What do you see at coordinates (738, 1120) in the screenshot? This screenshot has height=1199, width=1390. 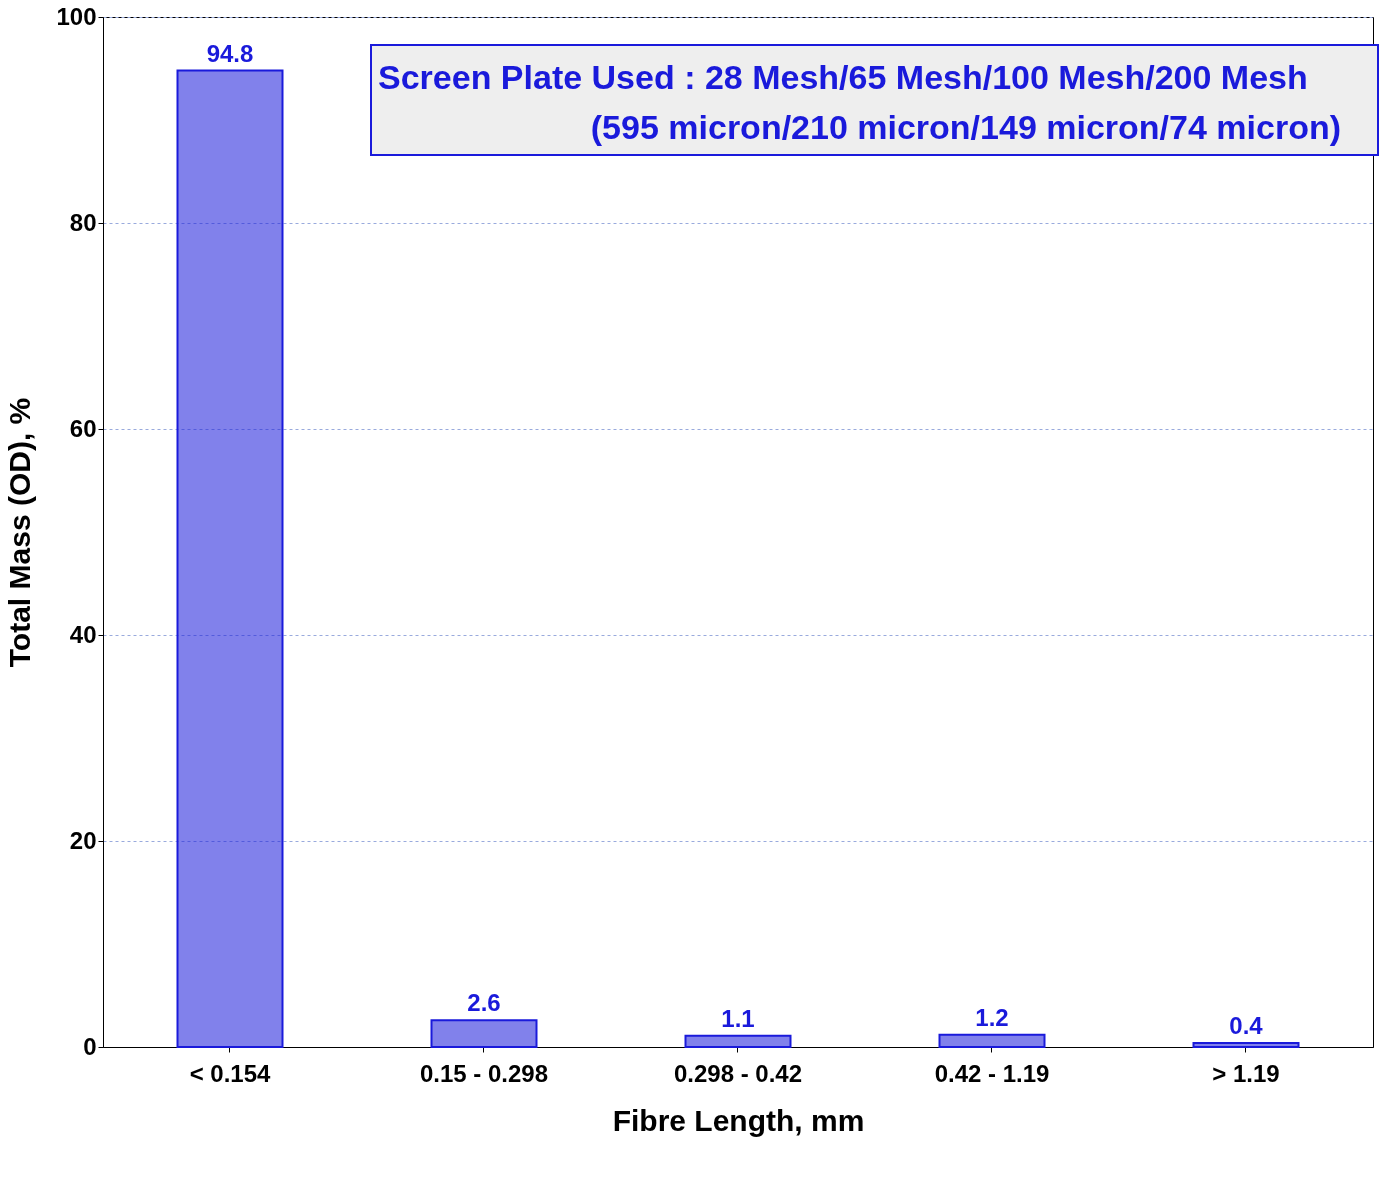 I see `x-axis-title: Fibre Length, mm` at bounding box center [738, 1120].